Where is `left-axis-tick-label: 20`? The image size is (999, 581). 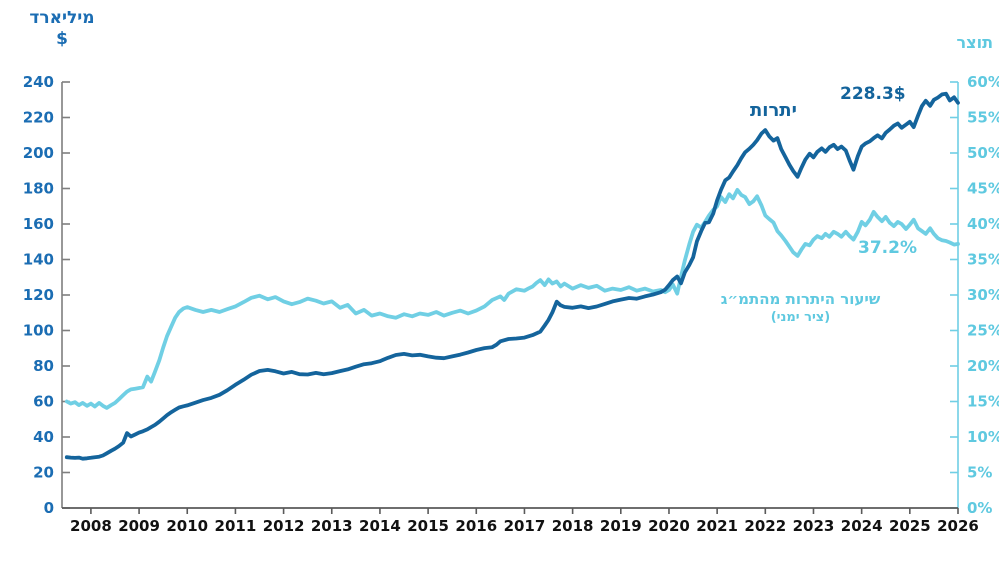
left-axis-tick-label: 20 is located at coordinates (43, 473).